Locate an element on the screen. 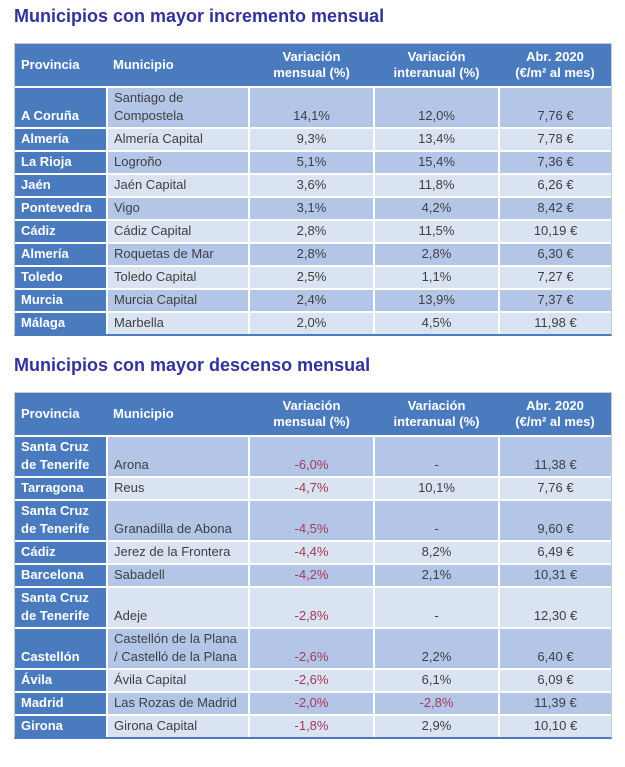 This screenshot has width=625, height=767. provincia-cell: Toledo is located at coordinates (61, 277).